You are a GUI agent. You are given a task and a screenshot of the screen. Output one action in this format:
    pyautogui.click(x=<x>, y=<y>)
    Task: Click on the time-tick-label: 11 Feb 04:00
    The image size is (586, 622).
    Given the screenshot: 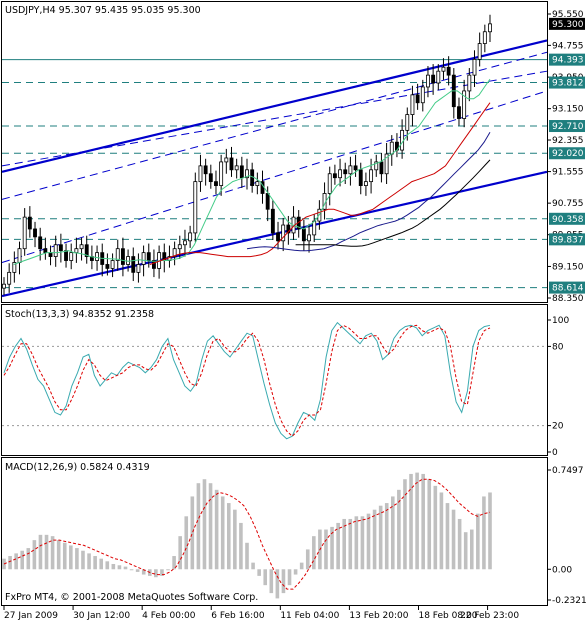 What is the action you would take?
    pyautogui.click(x=309, y=616)
    